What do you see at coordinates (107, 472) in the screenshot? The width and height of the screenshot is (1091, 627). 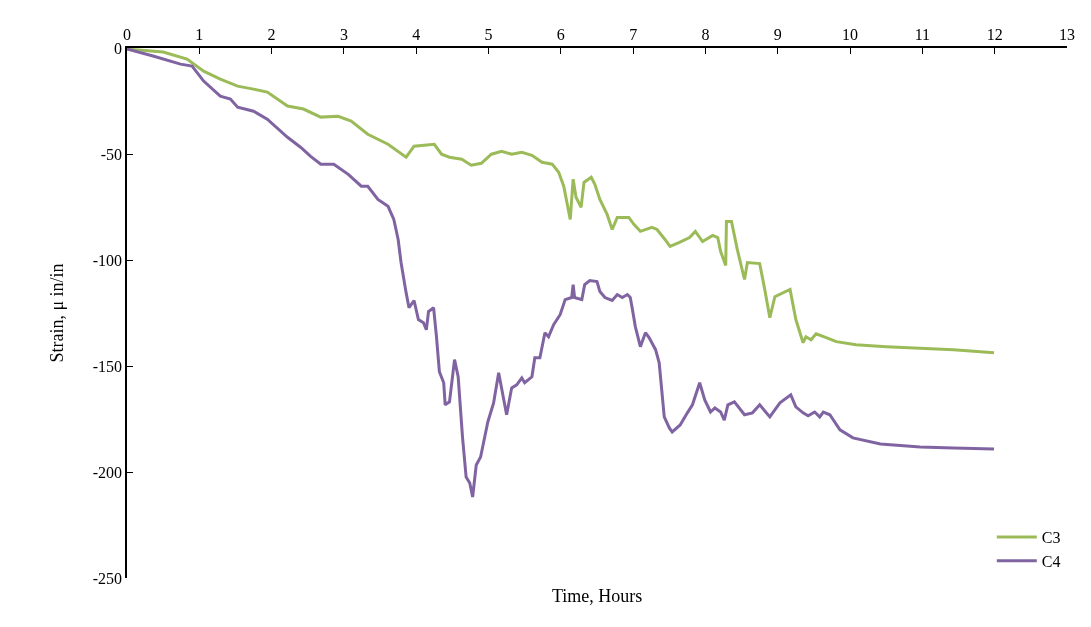 I see `y-tick-label: -200` at bounding box center [107, 472].